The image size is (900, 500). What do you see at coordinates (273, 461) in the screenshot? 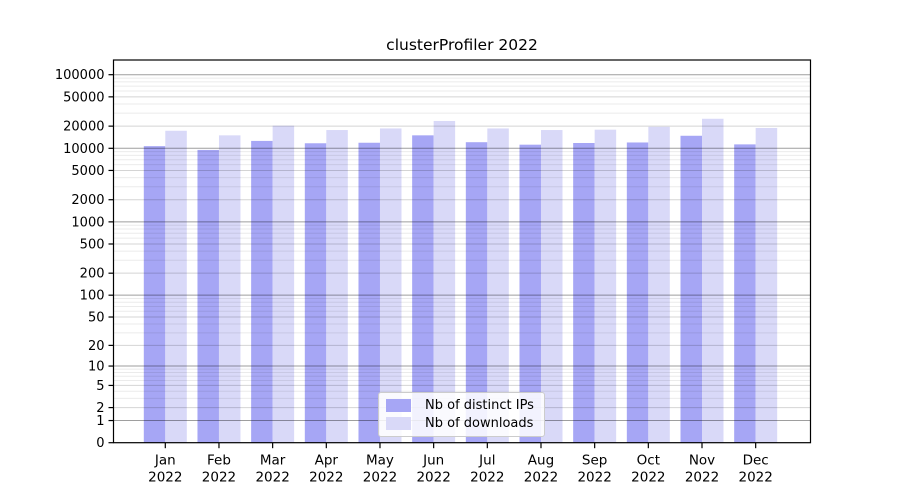
I see `x-tick-label-month: Mar` at bounding box center [273, 461].